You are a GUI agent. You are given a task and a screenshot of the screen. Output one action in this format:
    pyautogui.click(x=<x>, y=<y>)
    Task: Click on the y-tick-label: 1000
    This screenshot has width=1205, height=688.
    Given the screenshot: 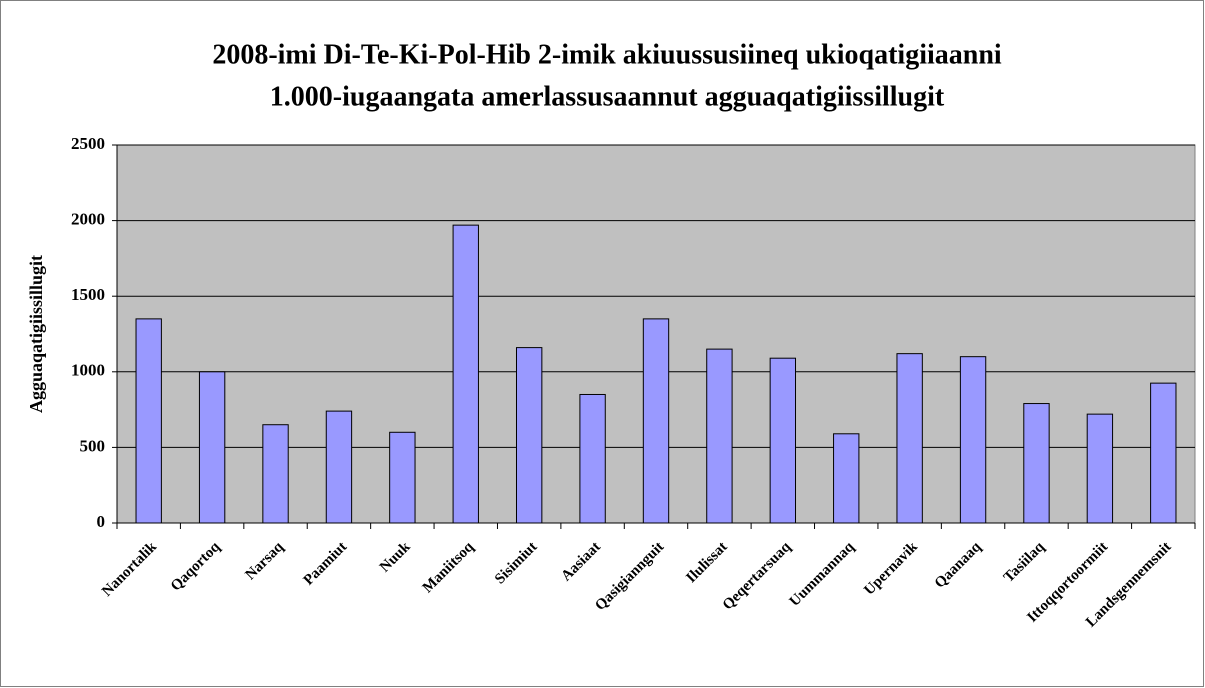 What is the action you would take?
    pyautogui.click(x=88, y=370)
    